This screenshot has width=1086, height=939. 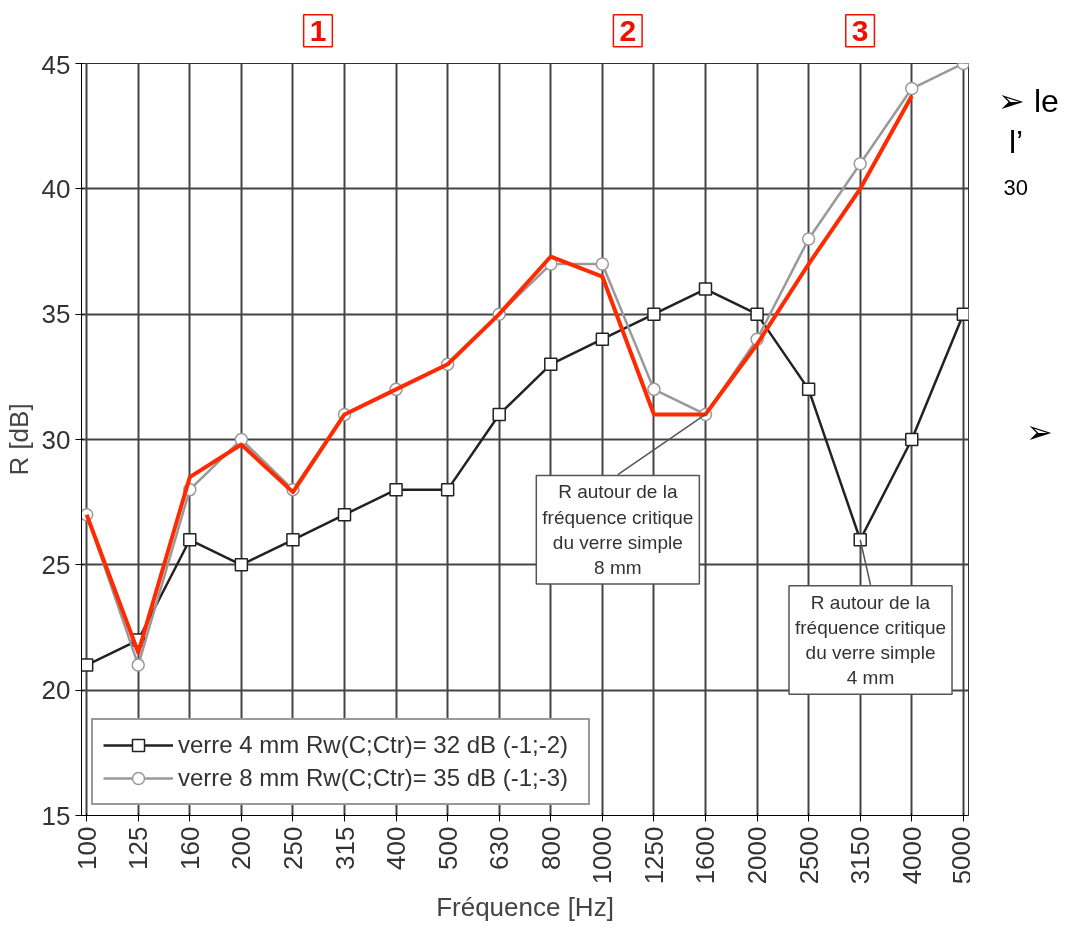 What do you see at coordinates (56, 314) in the screenshot?
I see `y-tick-label: 35` at bounding box center [56, 314].